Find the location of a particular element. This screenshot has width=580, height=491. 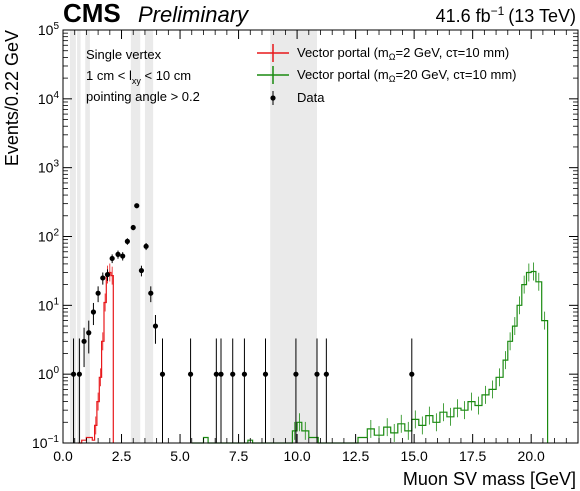

x-tick-label: 17.5 is located at coordinates (472, 456).